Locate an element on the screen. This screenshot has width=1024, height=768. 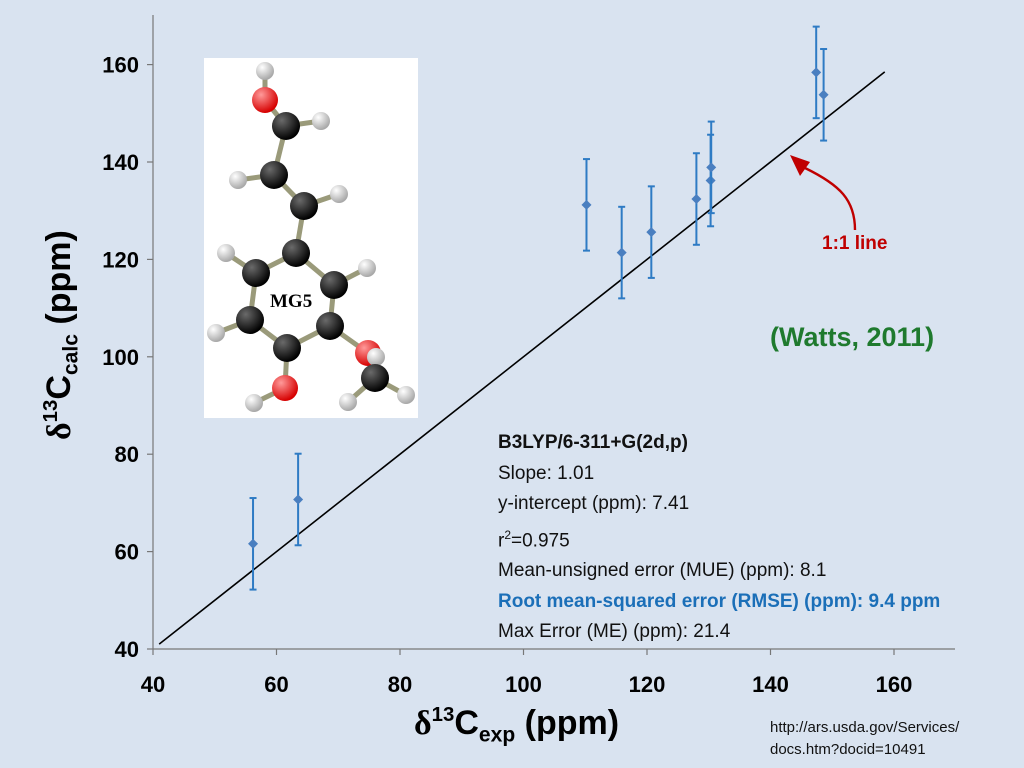
r2-suffix: =0.975 is located at coordinates (540, 540).